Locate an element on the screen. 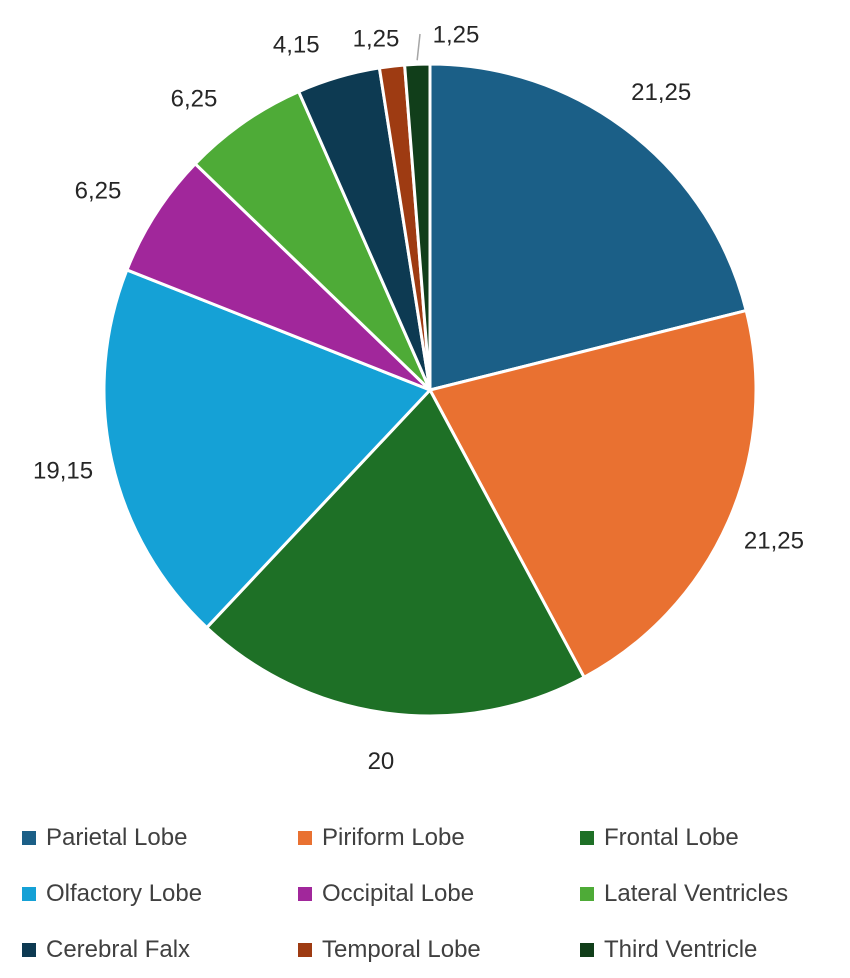  data-label-piriform-lobe: 21,25 is located at coordinates (774, 540).